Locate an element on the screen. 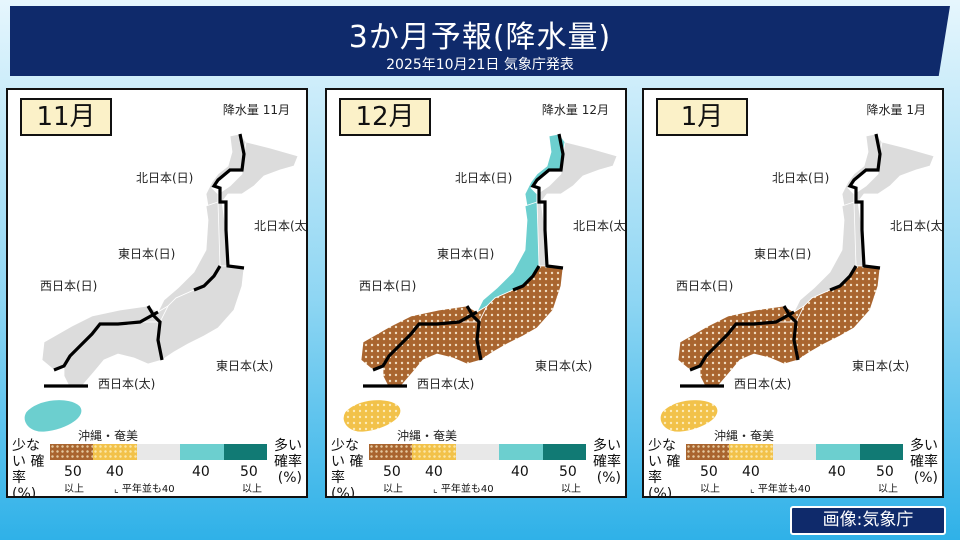 The width and height of the screenshot is (960, 540). month-tab: 1月 is located at coordinates (702, 117).